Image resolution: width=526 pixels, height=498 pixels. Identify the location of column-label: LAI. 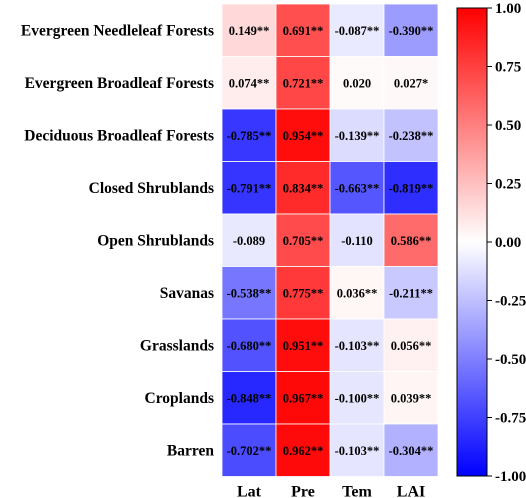
(411, 491).